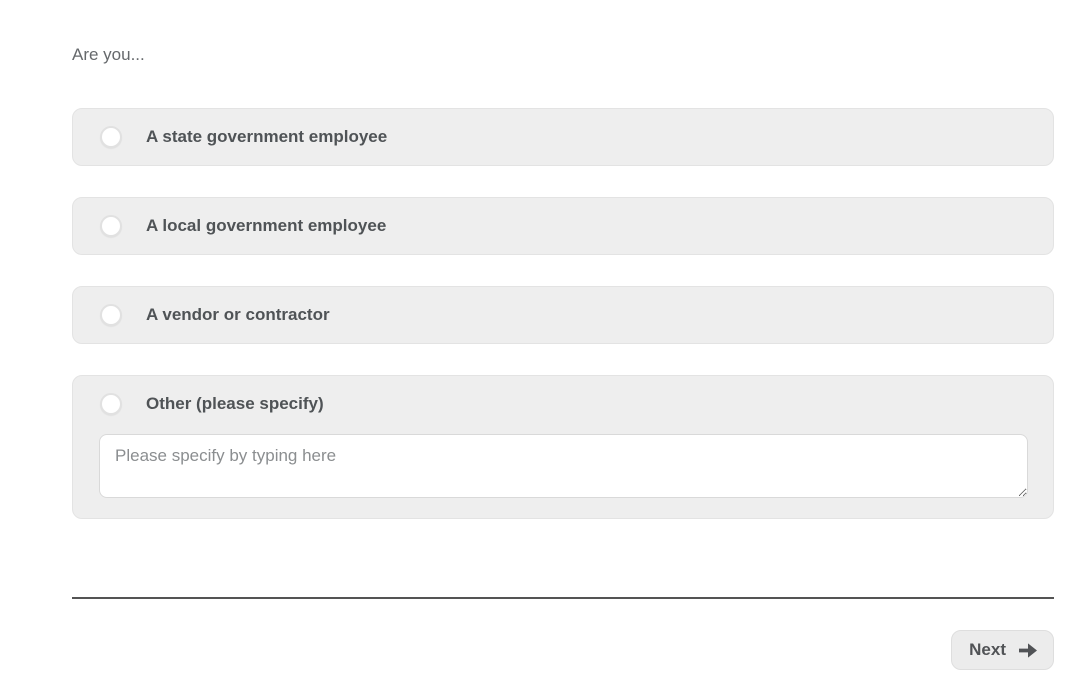 The image size is (1085, 690). I want to click on footer-divider, so click(563, 598).